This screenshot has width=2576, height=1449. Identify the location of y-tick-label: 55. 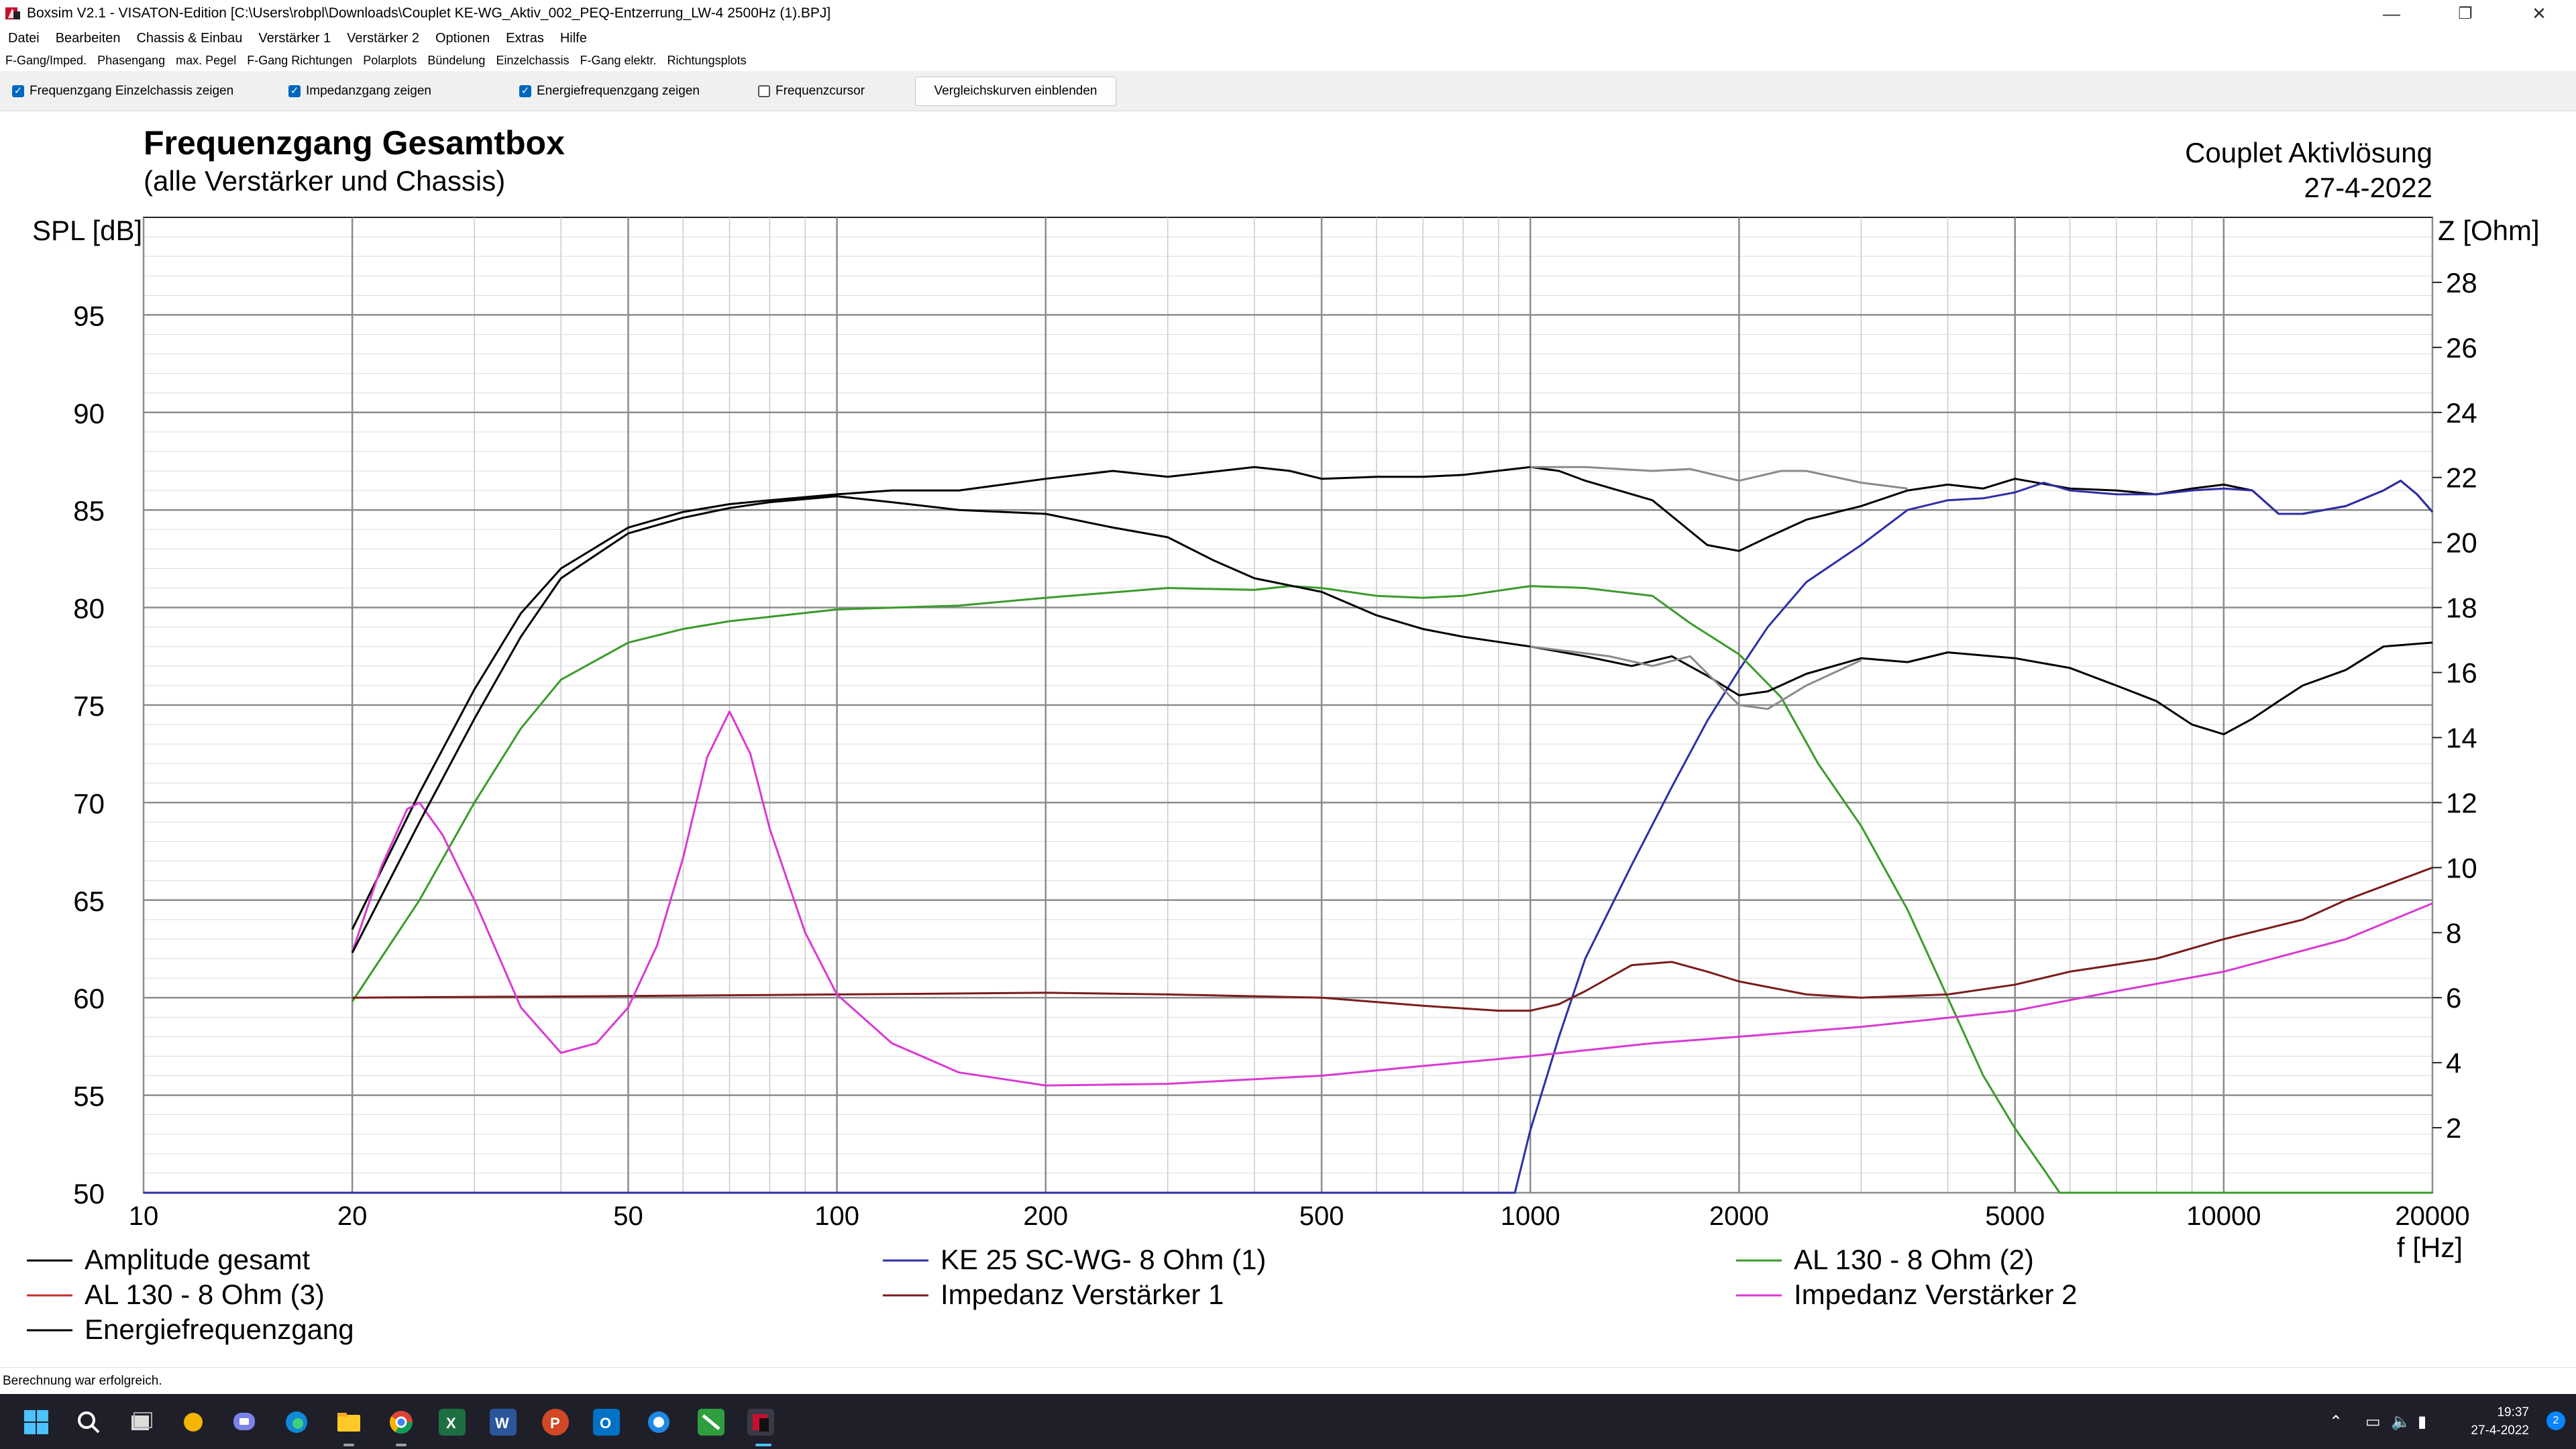
(89, 1096).